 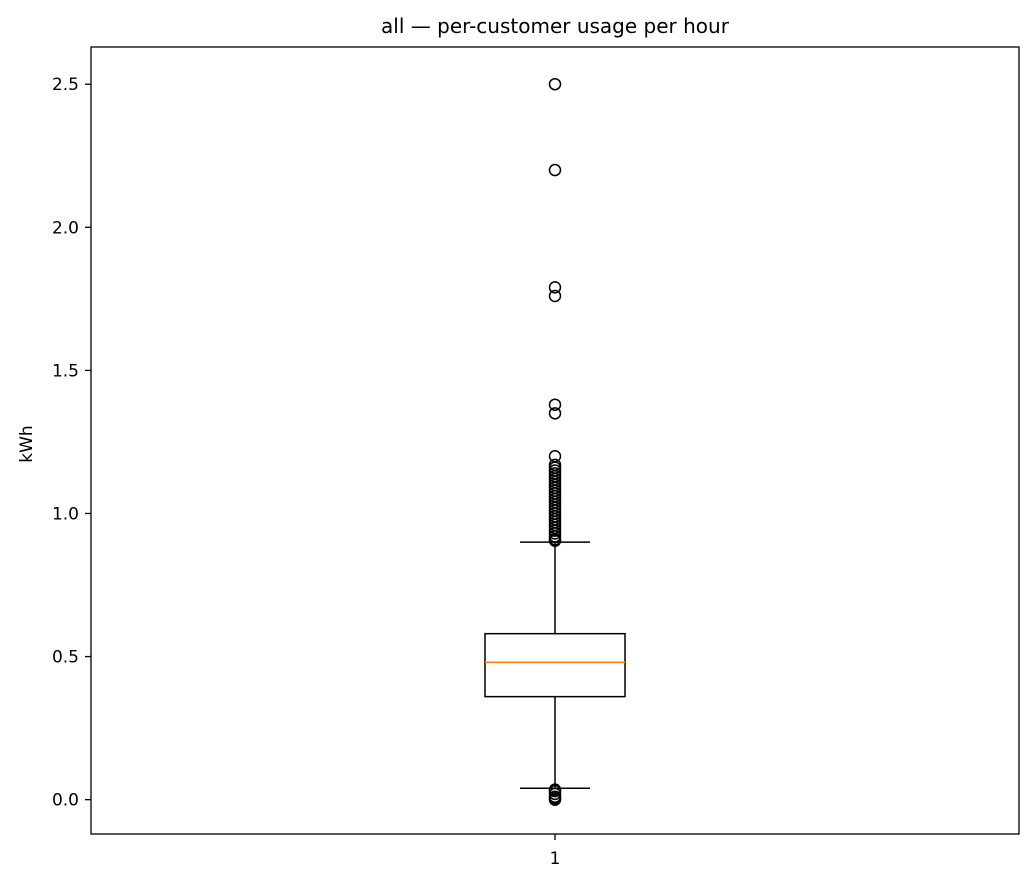 I want to click on y-tick-label: 0.5, so click(x=65, y=658).